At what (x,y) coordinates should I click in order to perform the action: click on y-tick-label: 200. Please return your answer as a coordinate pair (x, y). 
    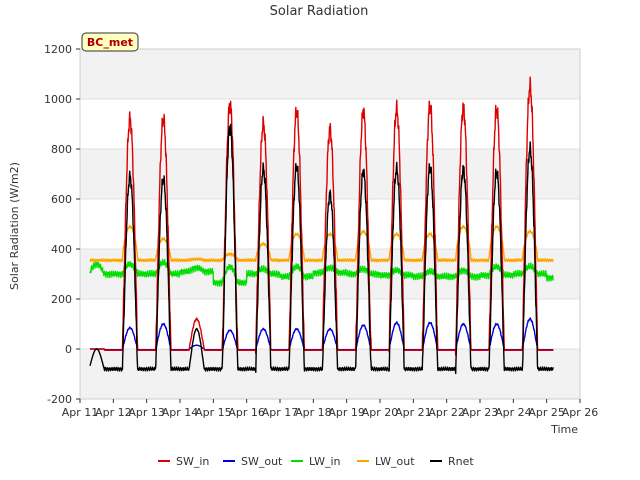
    Looking at the image, I should click on (61, 299).